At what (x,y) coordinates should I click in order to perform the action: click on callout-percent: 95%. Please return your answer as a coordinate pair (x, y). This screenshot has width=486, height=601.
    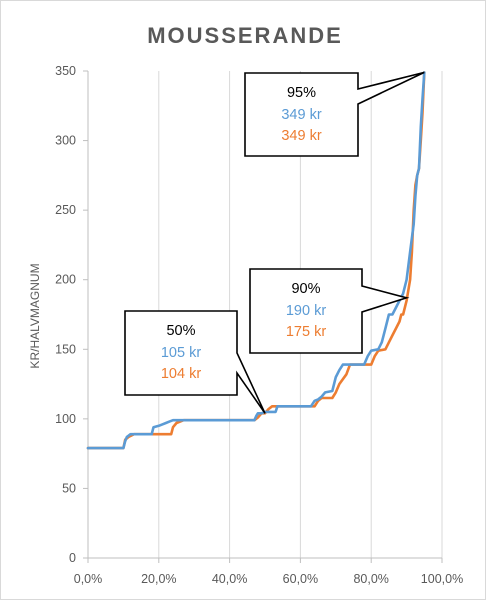
    Looking at the image, I should click on (301, 93).